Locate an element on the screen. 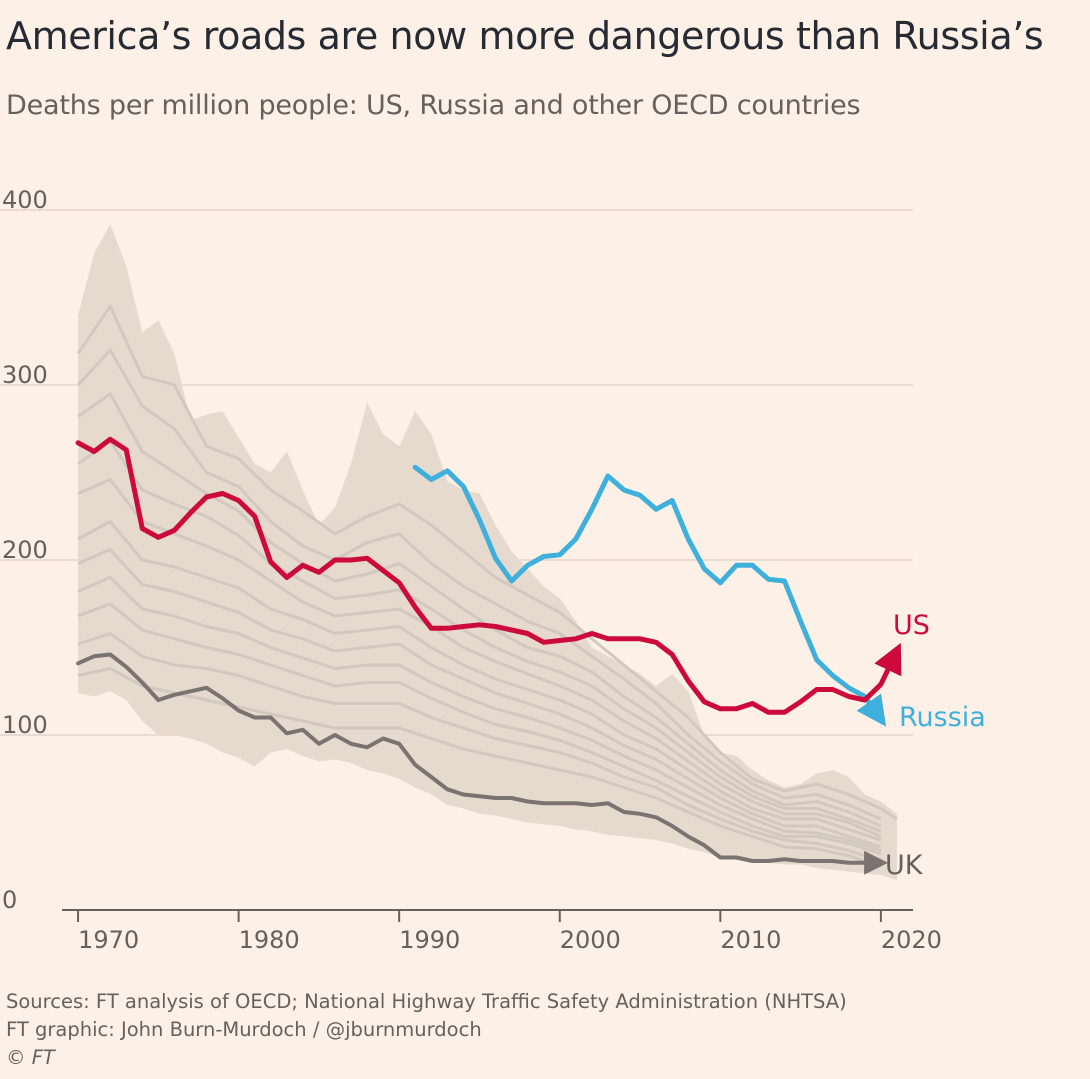 This screenshot has height=1079, width=1090. x-tick-label: 2000 is located at coordinates (590, 940).